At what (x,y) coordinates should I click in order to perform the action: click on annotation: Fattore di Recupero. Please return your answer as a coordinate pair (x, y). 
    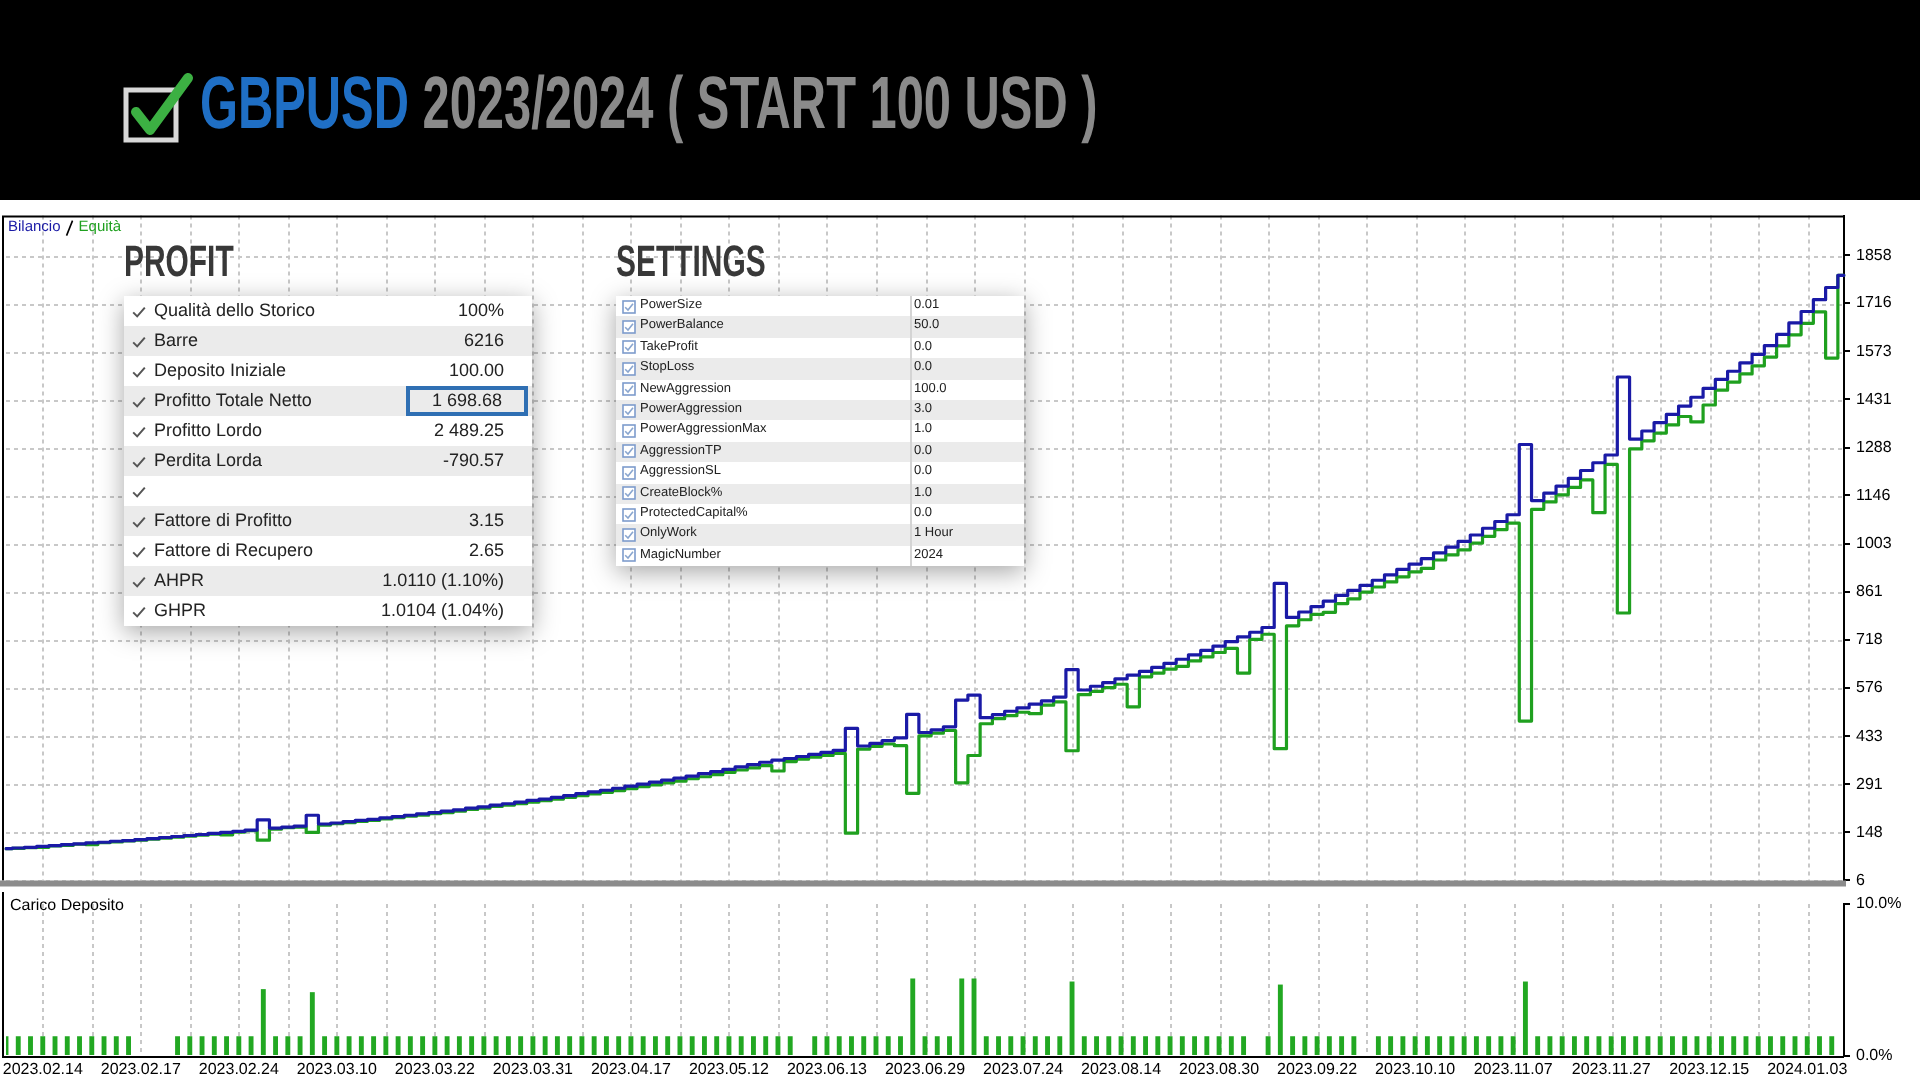
    Looking at the image, I should click on (234, 551).